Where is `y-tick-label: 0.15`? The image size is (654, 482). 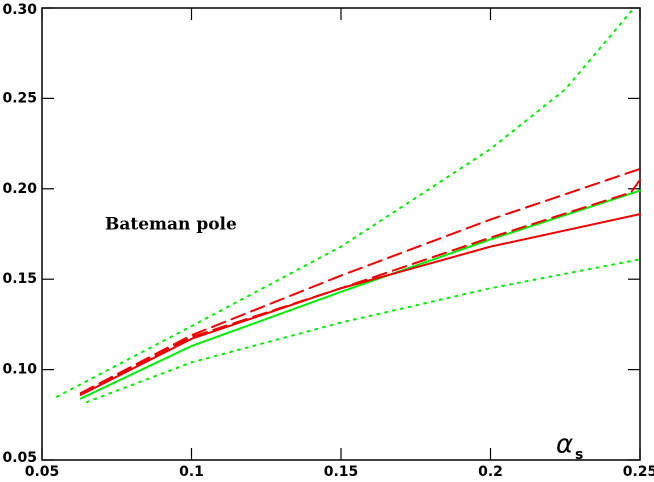 y-tick-label: 0.15 is located at coordinates (19, 279).